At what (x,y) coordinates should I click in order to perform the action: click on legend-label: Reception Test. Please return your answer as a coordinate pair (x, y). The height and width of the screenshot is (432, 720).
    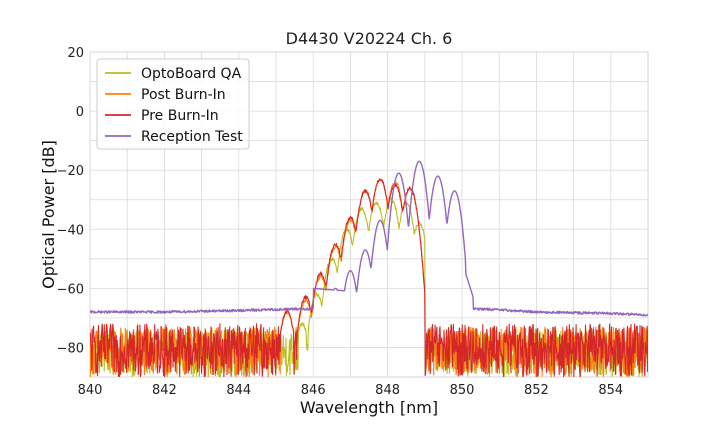
    Looking at the image, I should click on (192, 137).